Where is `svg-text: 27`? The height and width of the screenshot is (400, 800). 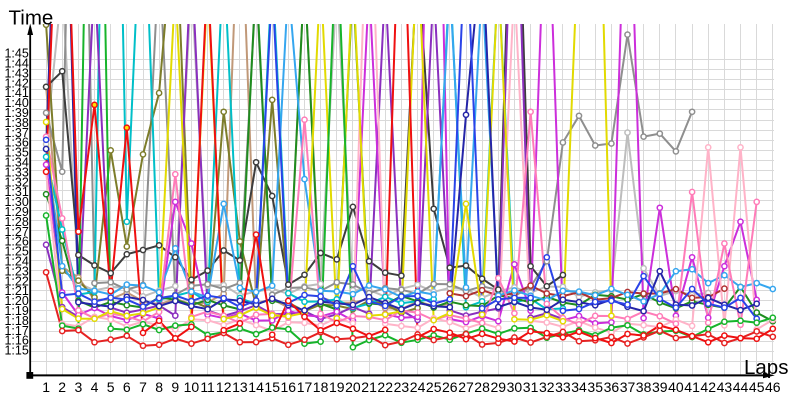 svg-text: 27 is located at coordinates (466, 387).